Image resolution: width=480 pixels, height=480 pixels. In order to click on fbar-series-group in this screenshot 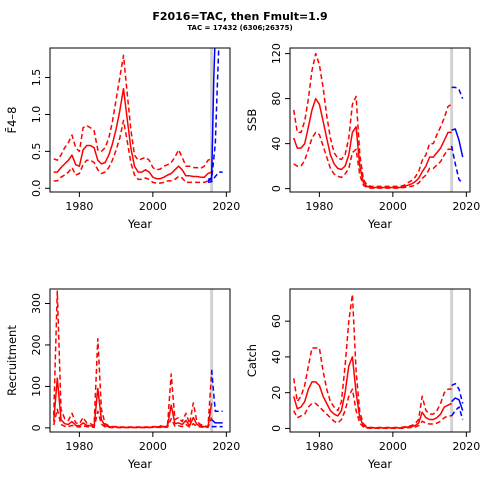, I will do `click(138, 116)`.